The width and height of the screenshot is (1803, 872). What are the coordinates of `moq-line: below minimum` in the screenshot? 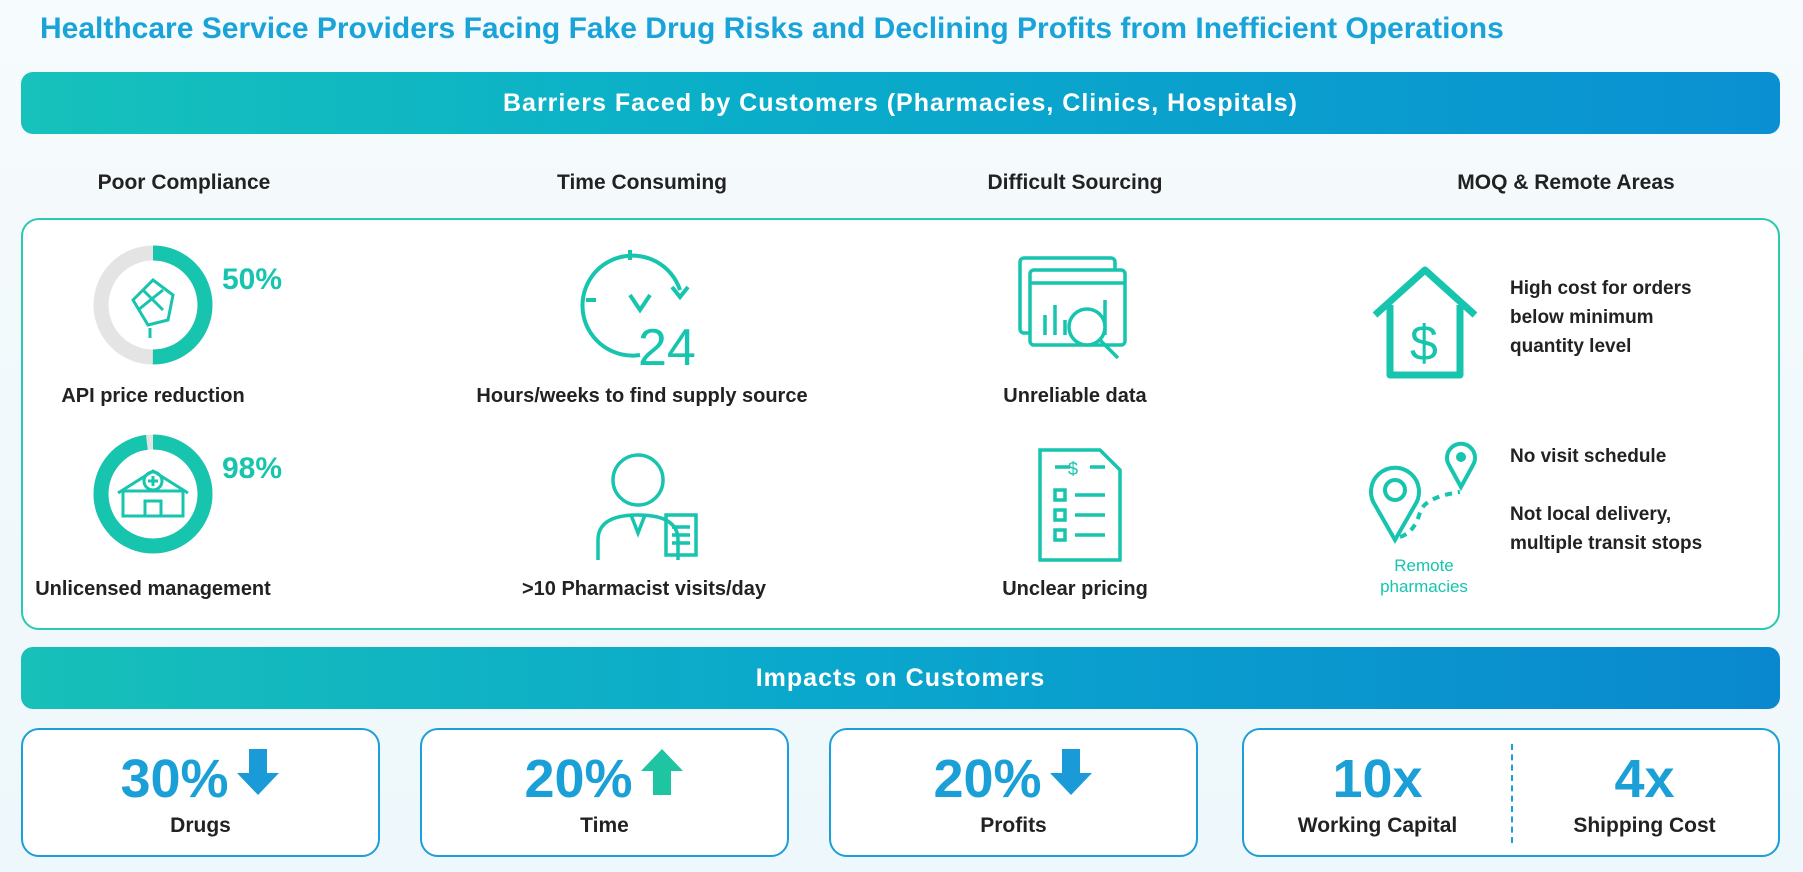 It's located at (1582, 317).